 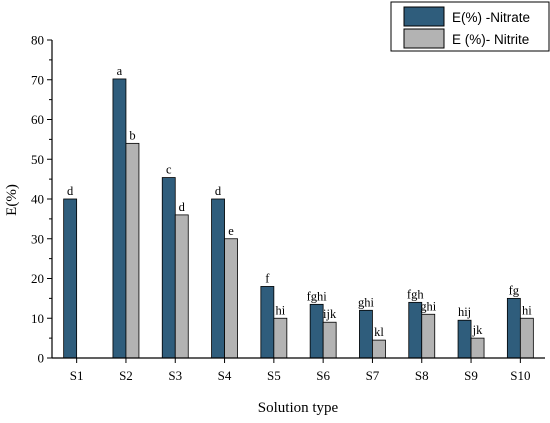 I want to click on sig-label-nitrite-s6: ijk, so click(x=330, y=314).